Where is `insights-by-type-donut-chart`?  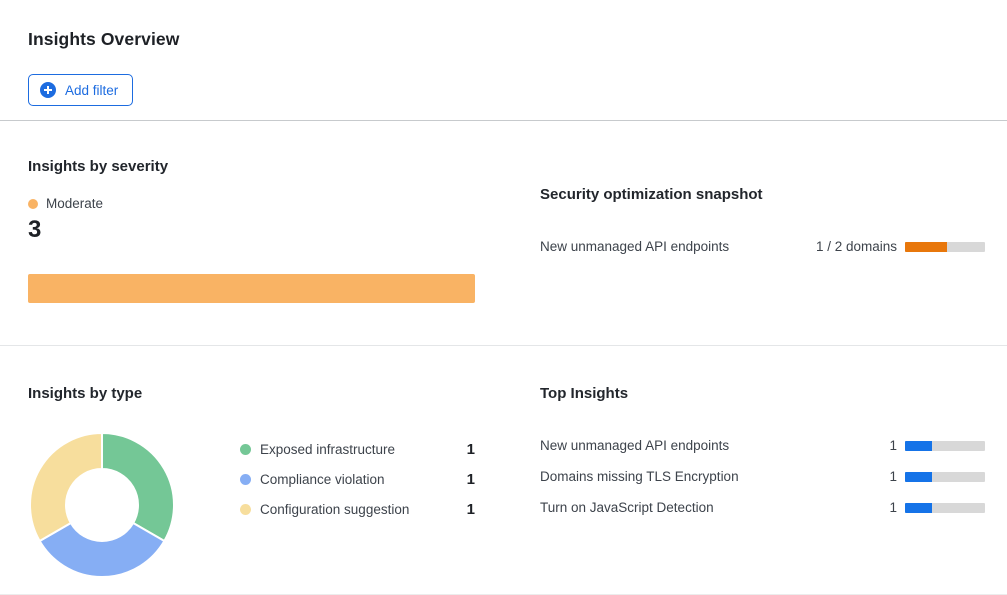 insights-by-type-donut-chart is located at coordinates (102, 505).